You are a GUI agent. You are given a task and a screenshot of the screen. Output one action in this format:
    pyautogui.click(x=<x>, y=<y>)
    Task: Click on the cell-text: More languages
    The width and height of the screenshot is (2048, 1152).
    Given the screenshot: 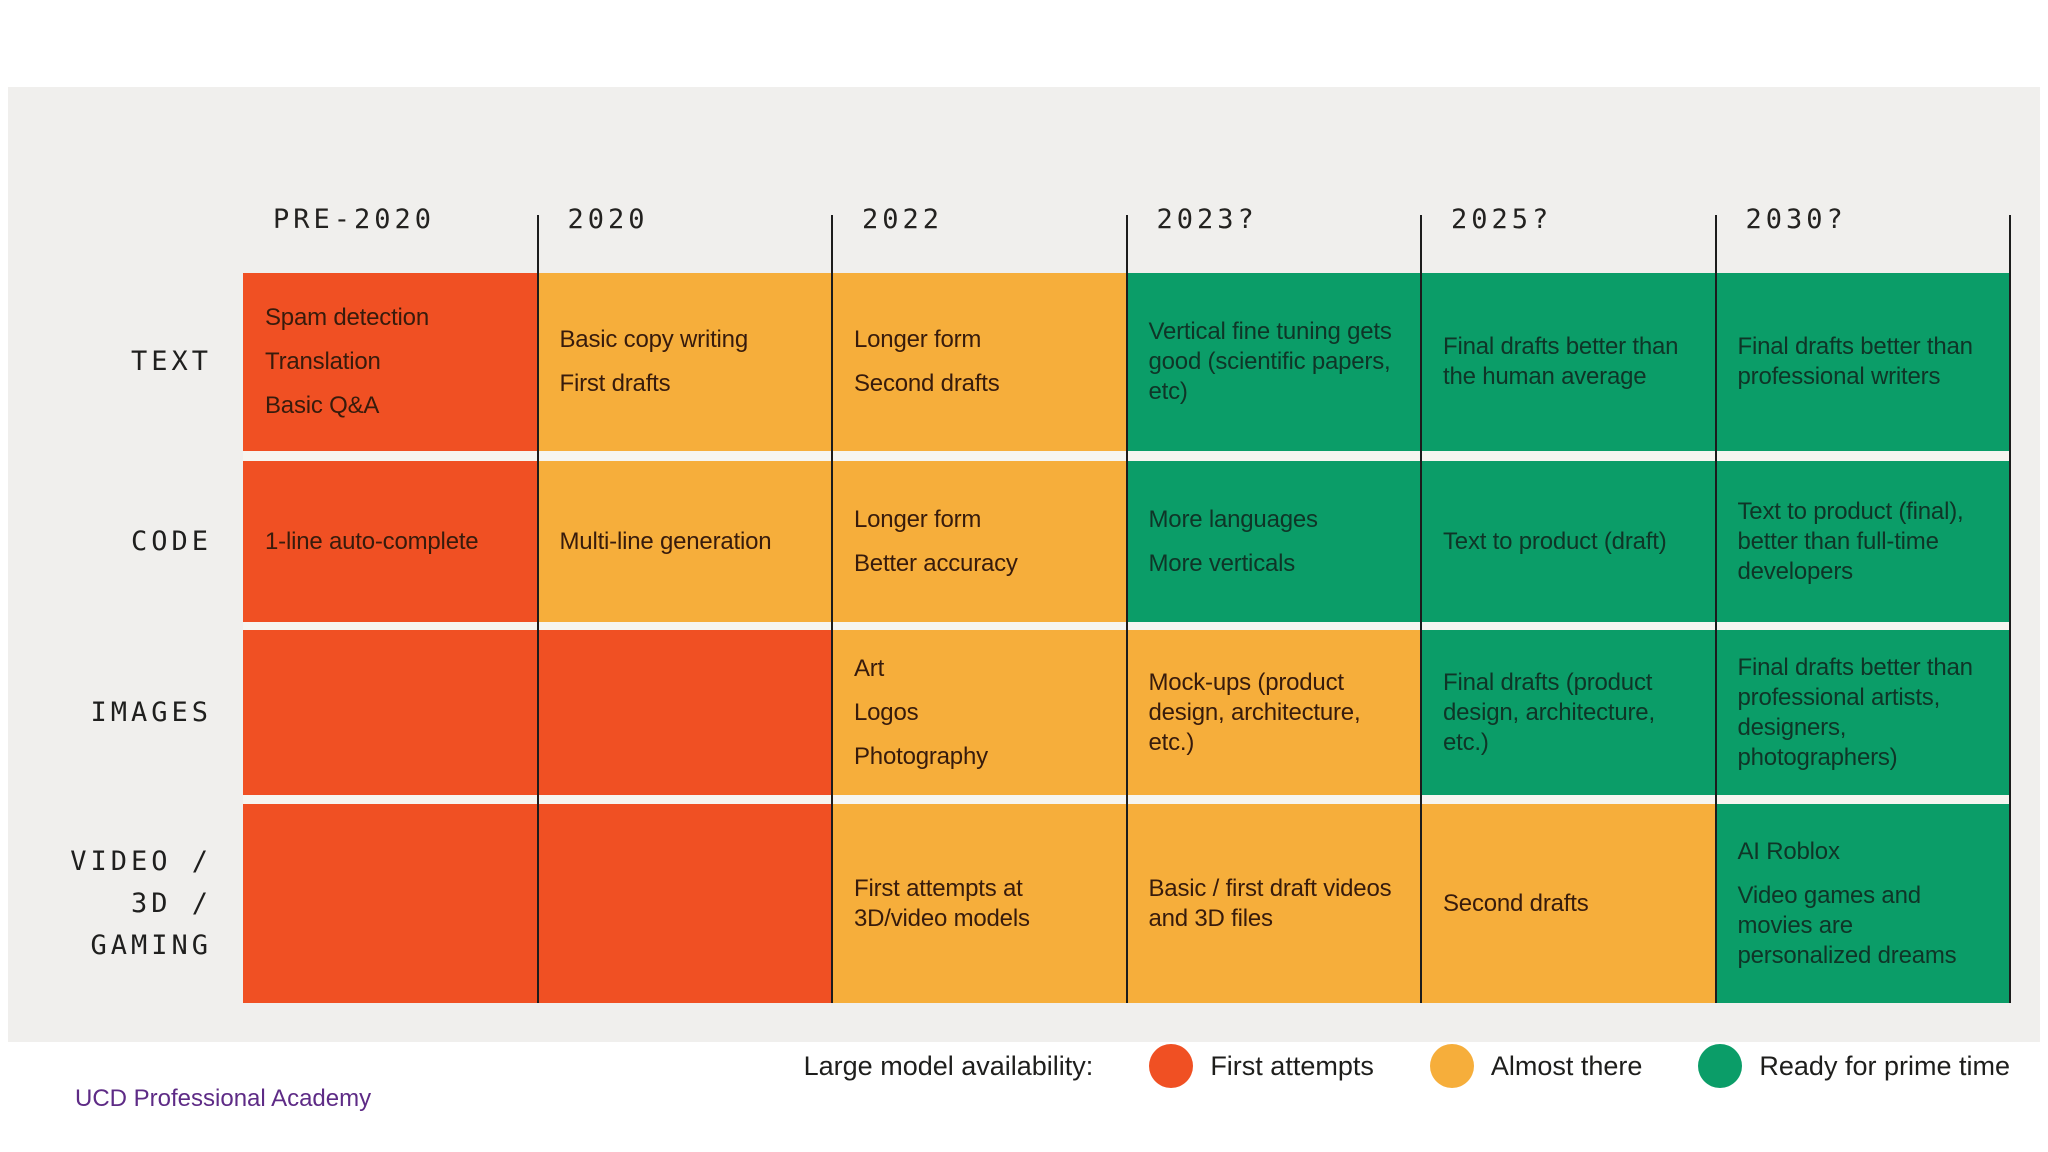 What is the action you would take?
    pyautogui.click(x=1233, y=519)
    